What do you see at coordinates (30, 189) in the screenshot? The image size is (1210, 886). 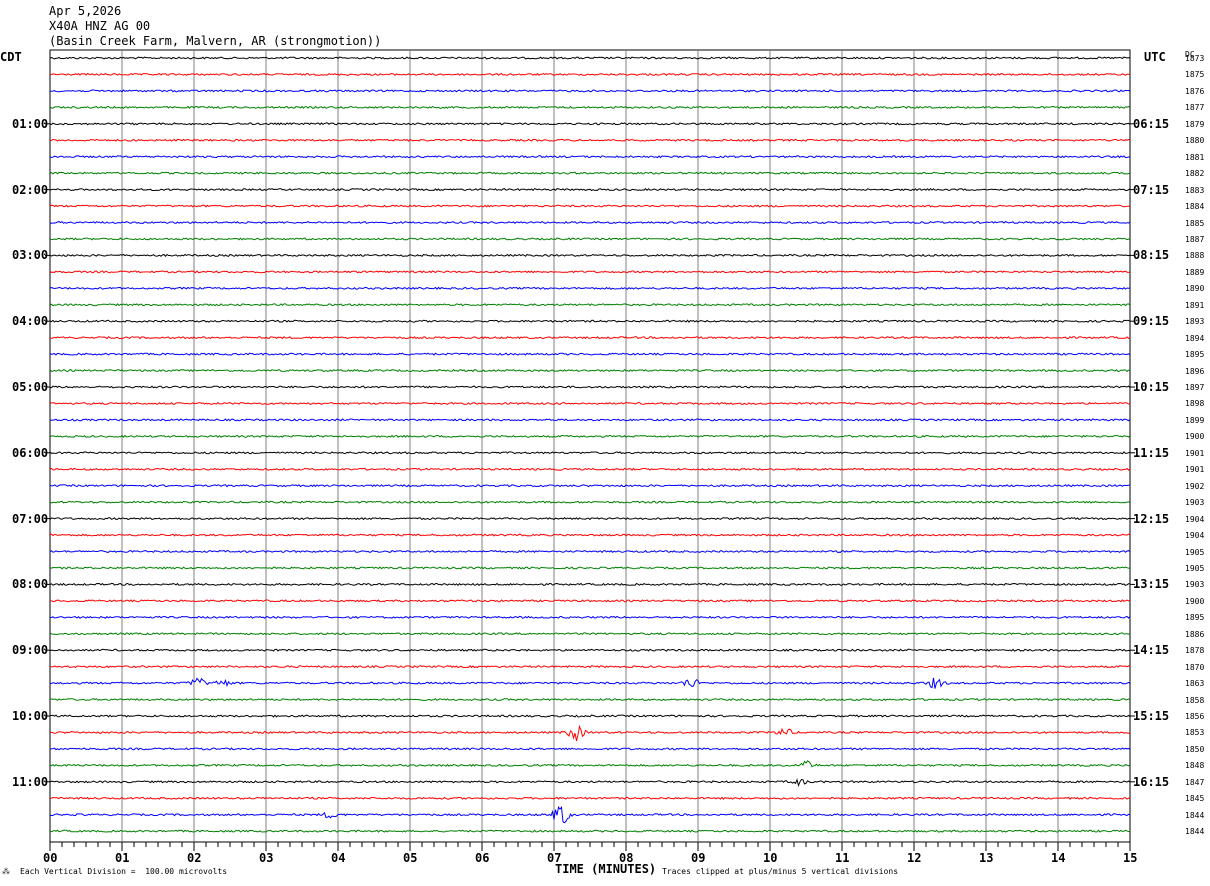 I see `cdt-time-label: 02:00` at bounding box center [30, 189].